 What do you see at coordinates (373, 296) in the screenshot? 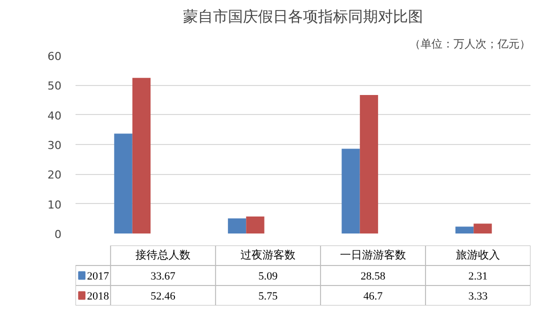
I see `data-label: 46.7` at bounding box center [373, 296].